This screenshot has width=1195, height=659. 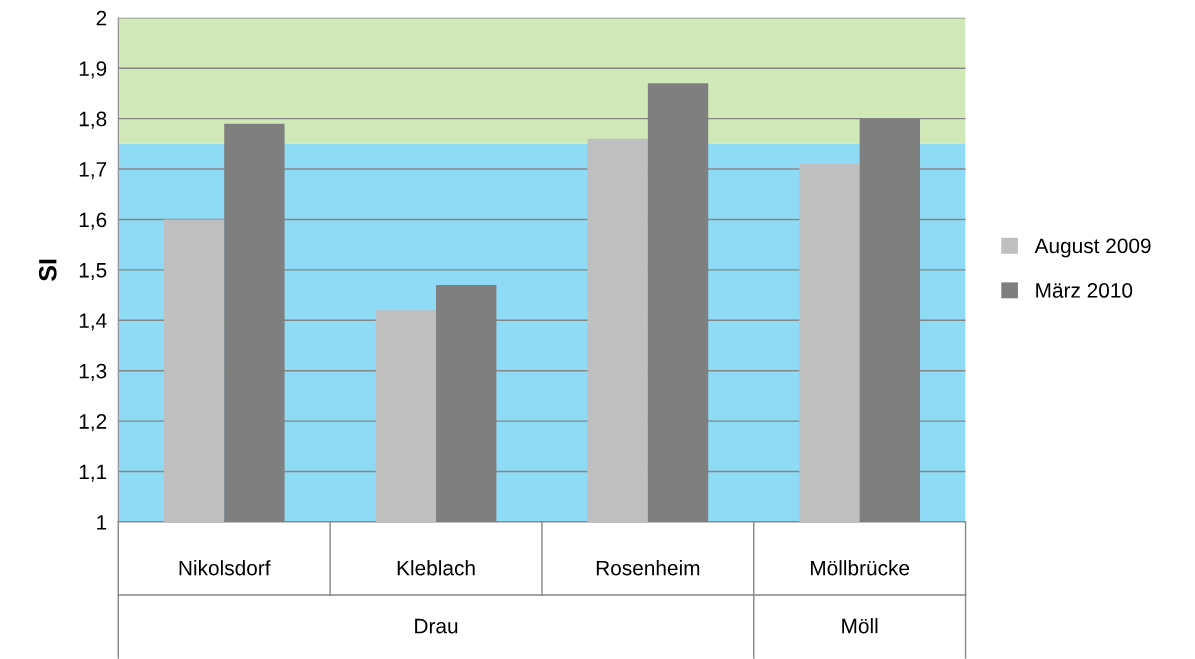 What do you see at coordinates (93, 272) in the screenshot?
I see `y-tick-label: 1,5` at bounding box center [93, 272].